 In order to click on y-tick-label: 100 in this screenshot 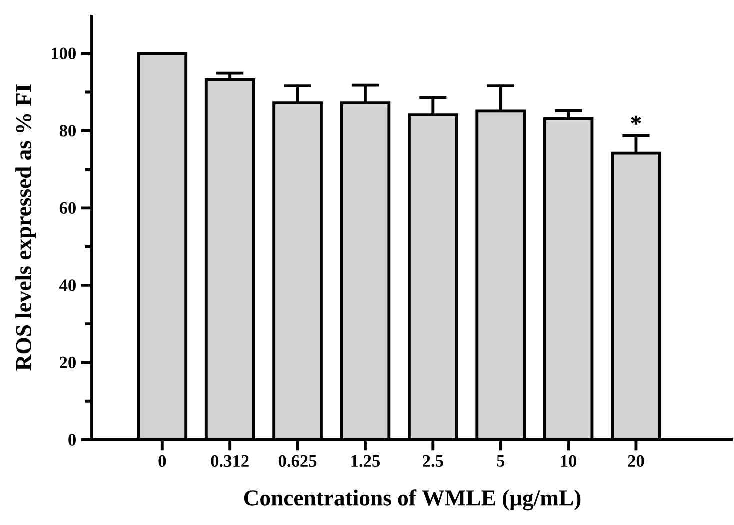, I will do `click(64, 54)`.